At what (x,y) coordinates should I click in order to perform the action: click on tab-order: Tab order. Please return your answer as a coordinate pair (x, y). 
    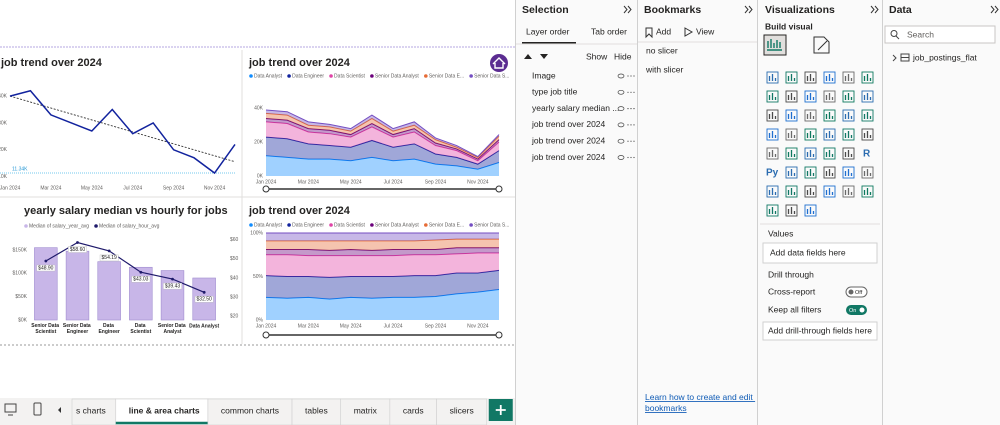
    Looking at the image, I should click on (609, 31).